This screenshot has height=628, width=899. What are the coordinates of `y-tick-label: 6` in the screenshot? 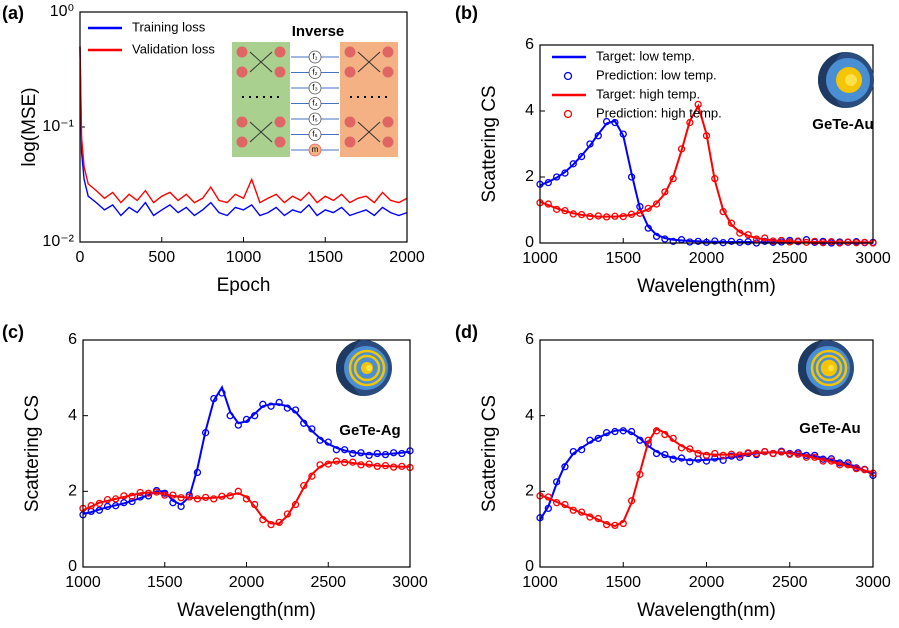 It's located at (529, 44).